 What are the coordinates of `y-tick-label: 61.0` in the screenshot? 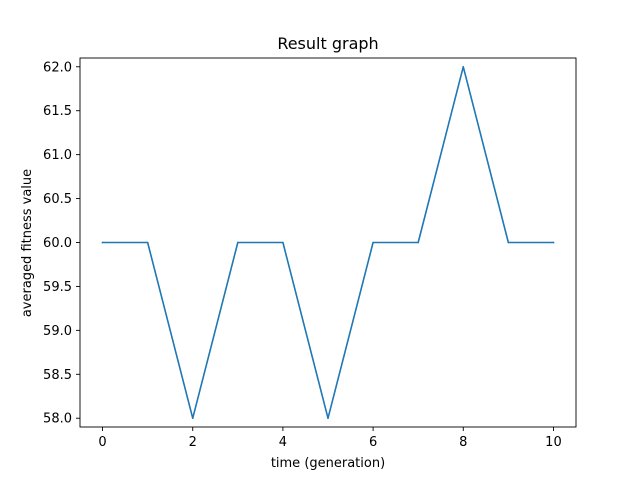 It's located at (57, 155).